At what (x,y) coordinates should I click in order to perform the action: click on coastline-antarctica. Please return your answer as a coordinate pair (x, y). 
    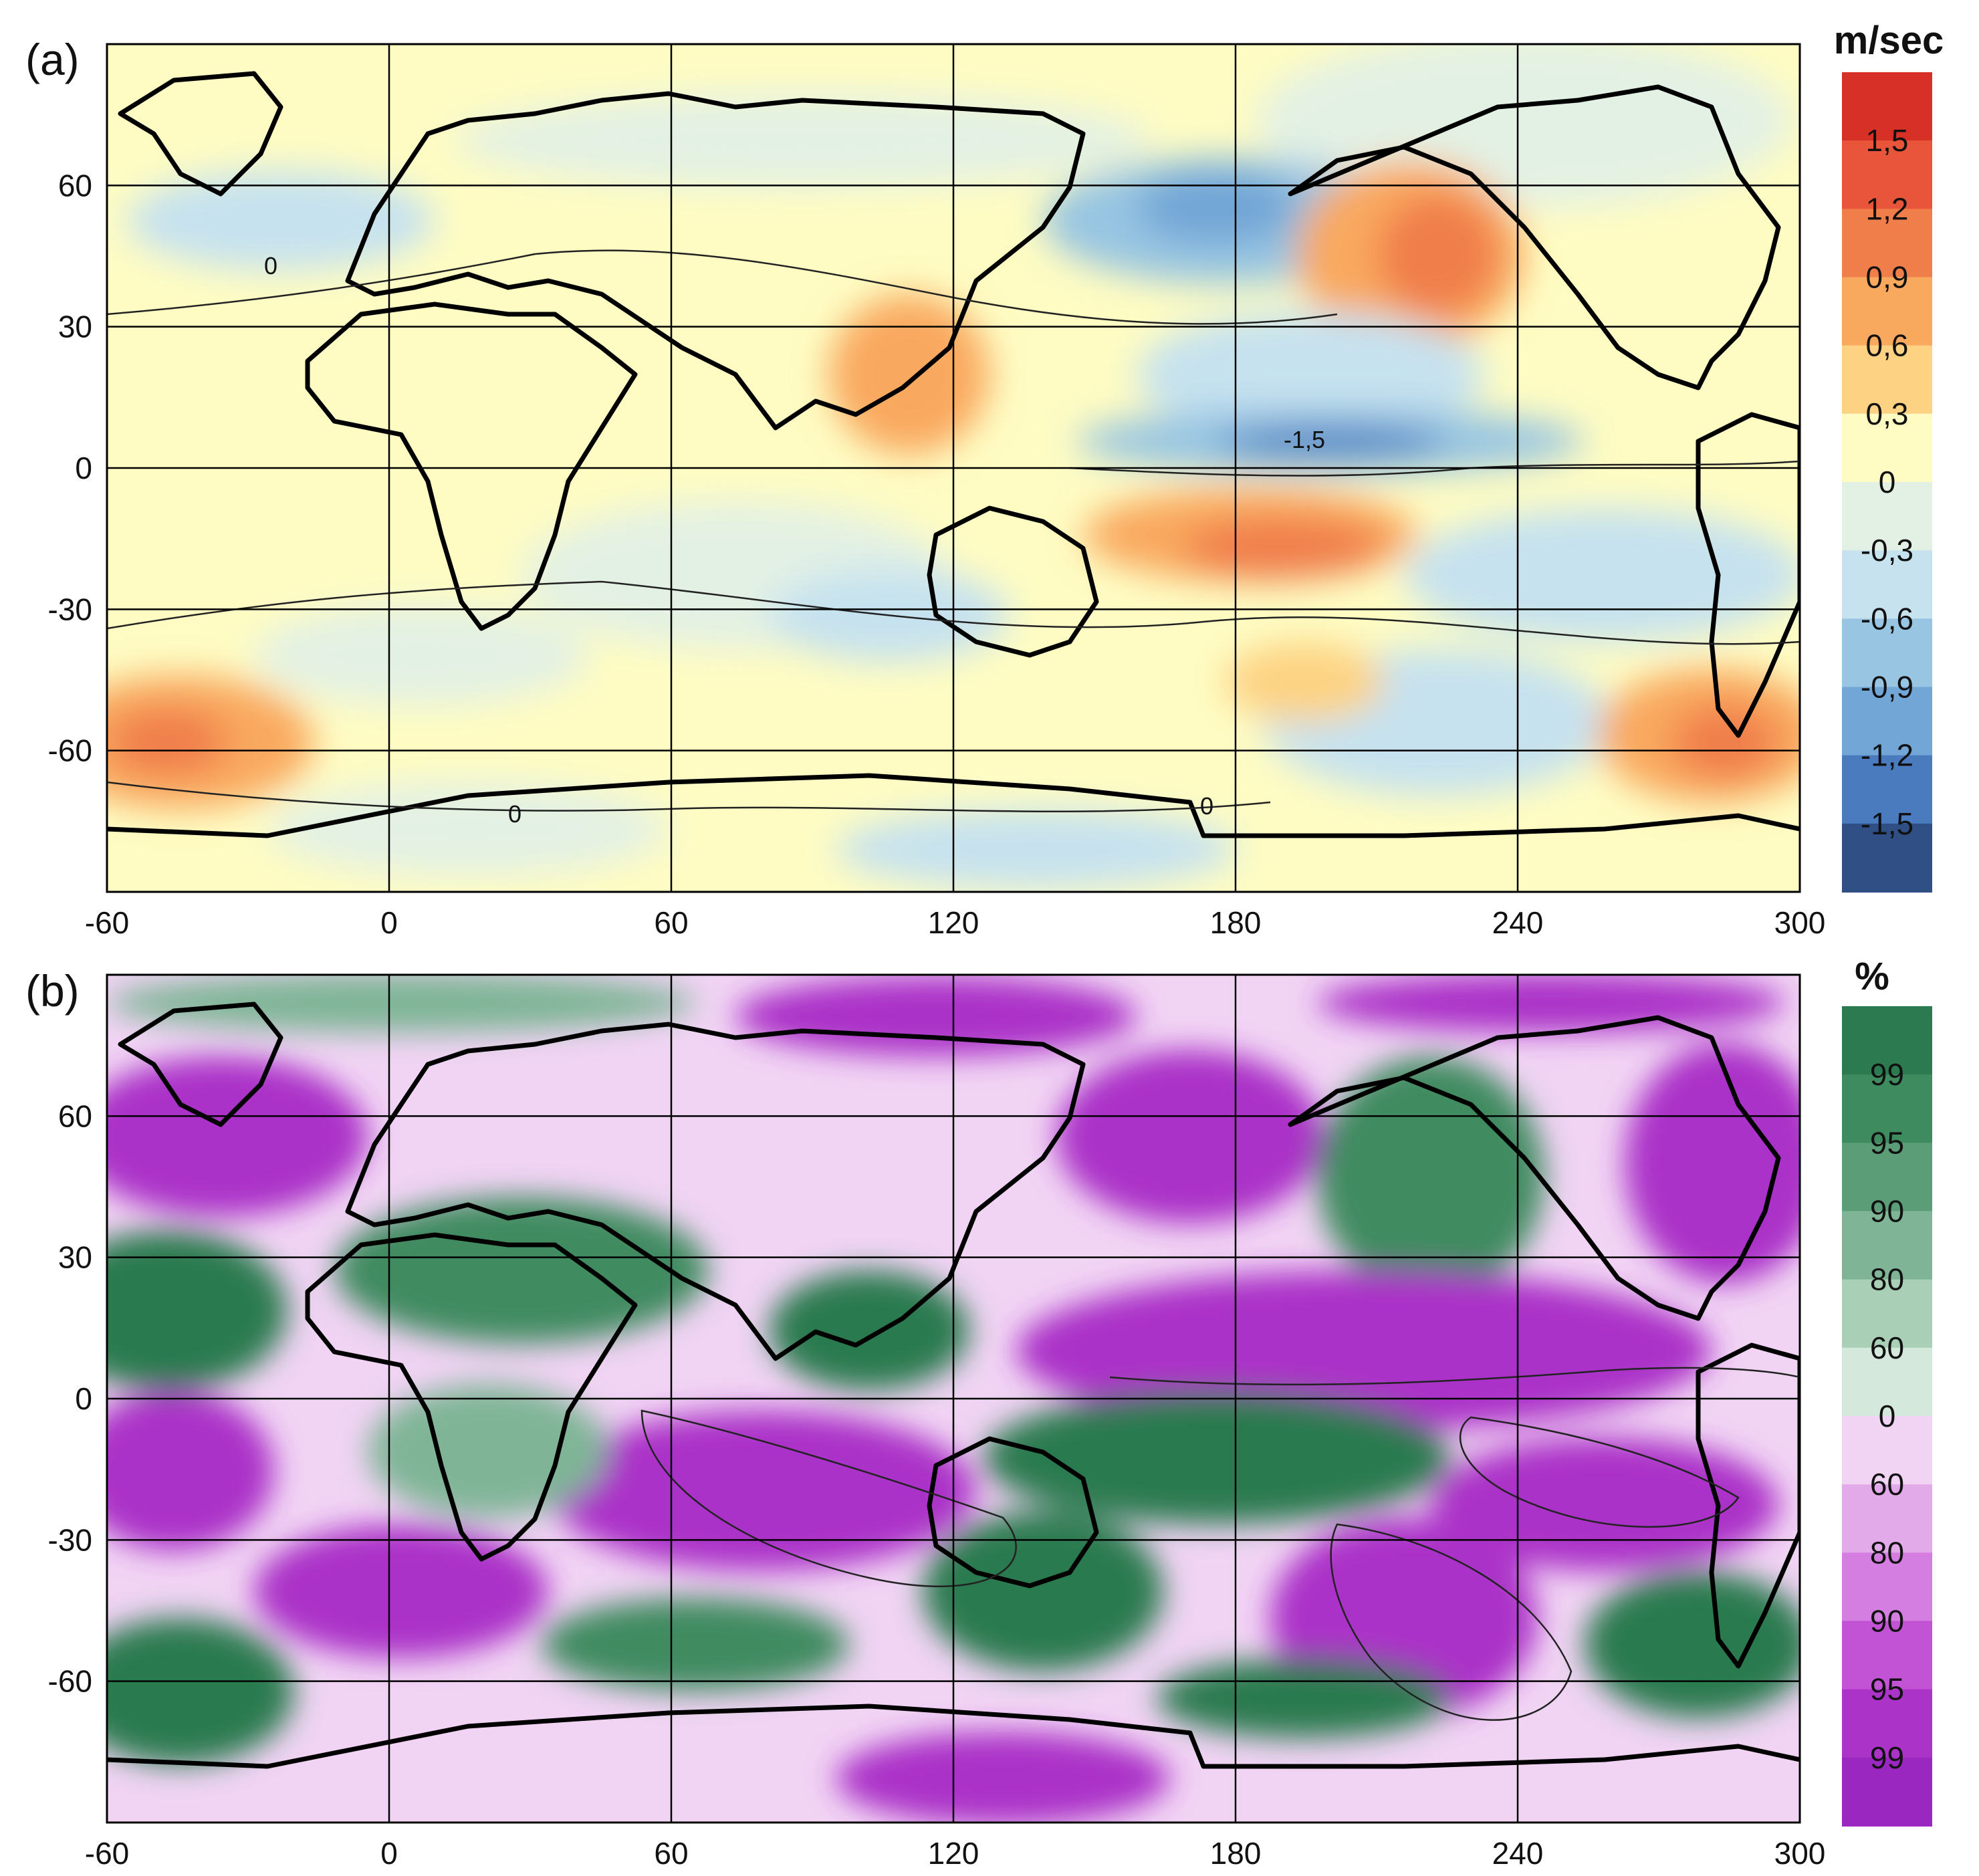
    Looking at the image, I should click on (953, 805).